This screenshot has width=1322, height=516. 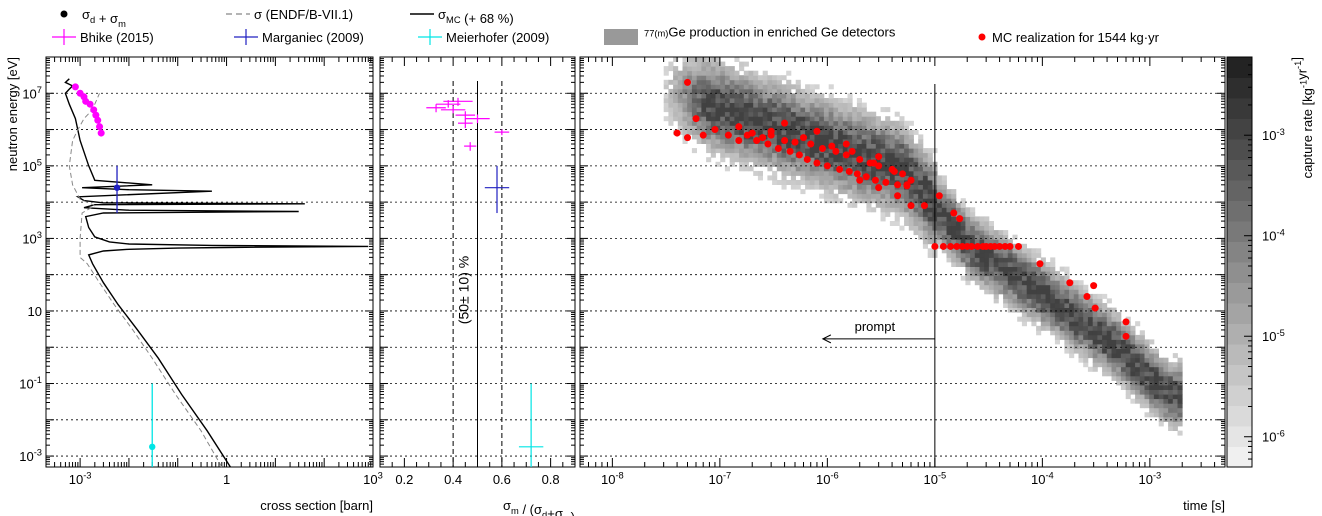 What do you see at coordinates (1264, 262) in the screenshot?
I see `colorbar-ticks: 10-610-510-410-3` at bounding box center [1264, 262].